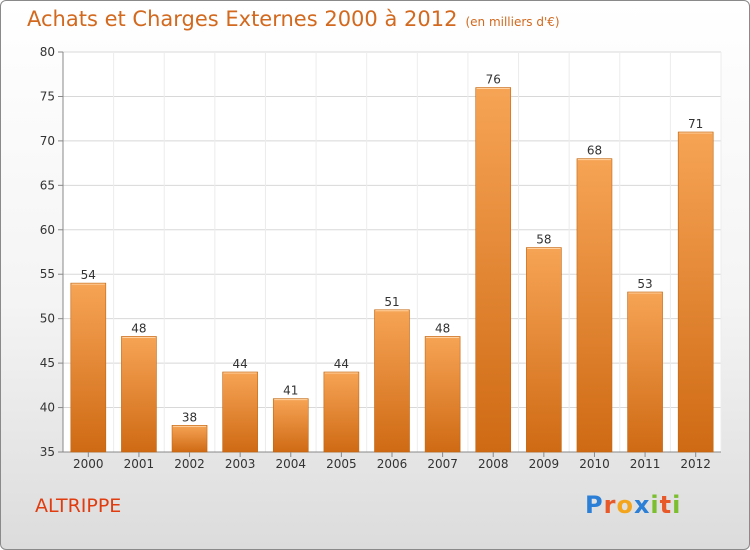 The width and height of the screenshot is (750, 550). I want to click on x-tick-label: 2003, so click(240, 464).